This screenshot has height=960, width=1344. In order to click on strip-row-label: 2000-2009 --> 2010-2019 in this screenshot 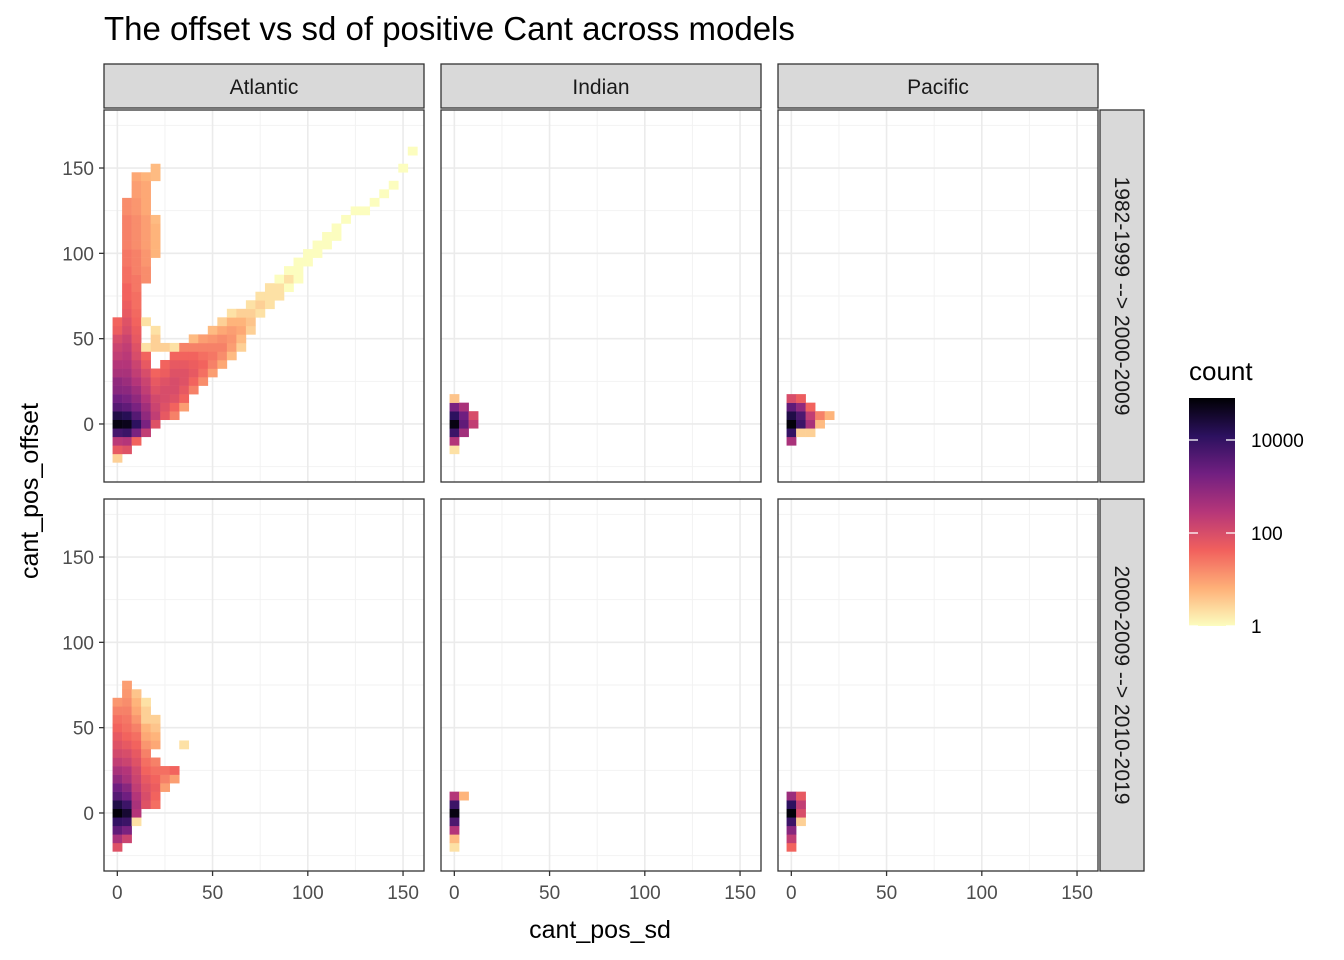, I will do `click(1121, 685)`.